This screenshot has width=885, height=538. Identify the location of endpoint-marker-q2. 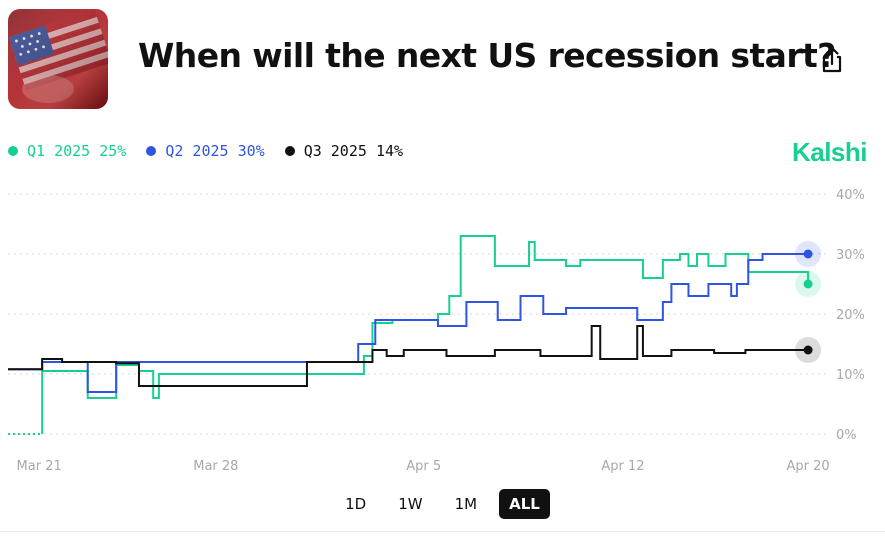
(808, 254).